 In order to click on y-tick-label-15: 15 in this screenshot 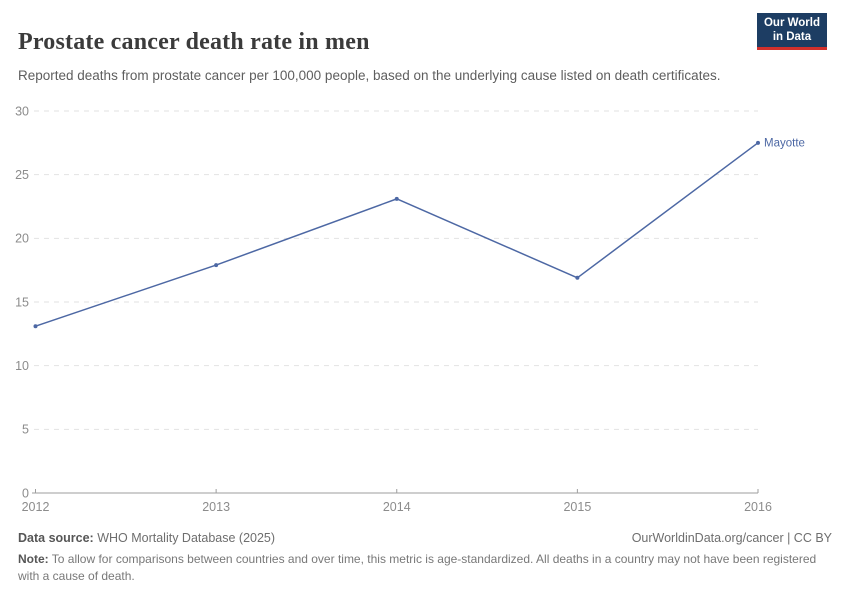, I will do `click(22, 302)`.